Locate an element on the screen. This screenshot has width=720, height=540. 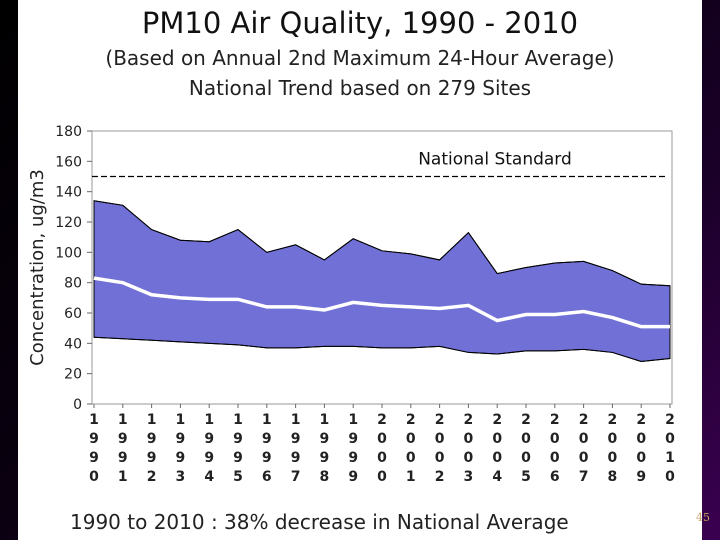
series-line-national-average is located at coordinates (381, 302).